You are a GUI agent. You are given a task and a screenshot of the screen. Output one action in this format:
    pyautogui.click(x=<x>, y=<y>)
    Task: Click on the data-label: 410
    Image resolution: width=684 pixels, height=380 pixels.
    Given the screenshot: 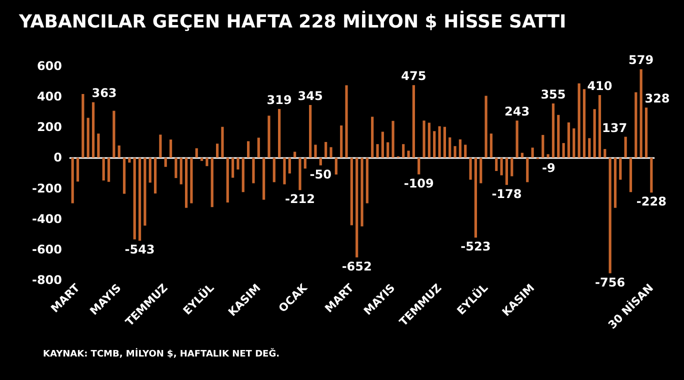 What is the action you would take?
    pyautogui.click(x=599, y=86)
    